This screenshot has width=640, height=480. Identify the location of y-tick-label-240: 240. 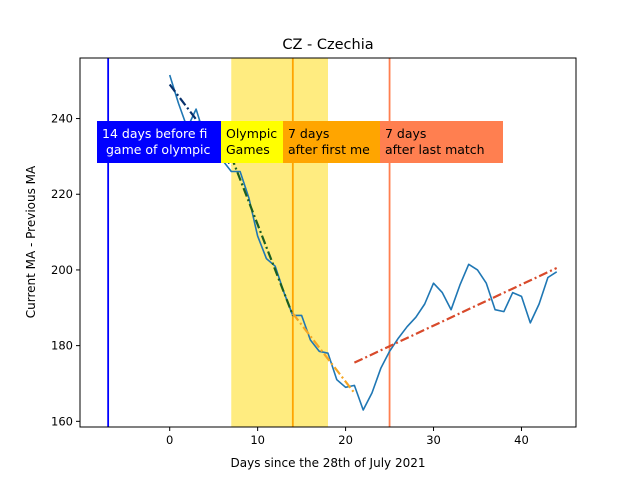
(62, 119).